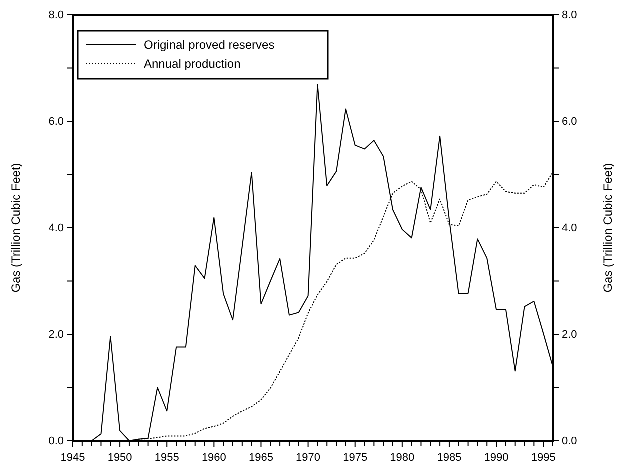  What do you see at coordinates (56, 228) in the screenshot?
I see `y-tick-label: 4.0` at bounding box center [56, 228].